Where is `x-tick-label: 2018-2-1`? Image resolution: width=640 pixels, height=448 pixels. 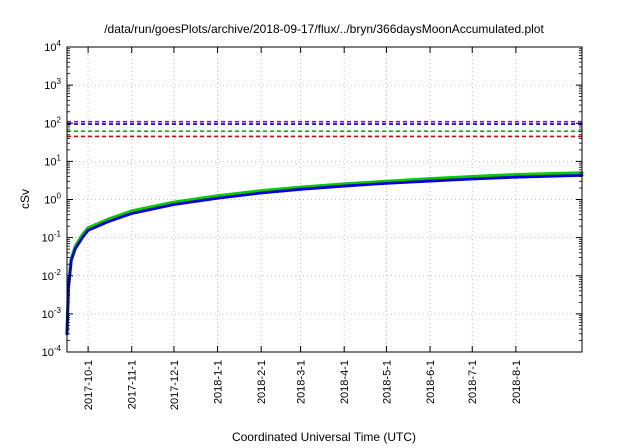
x-tick-label: 2018-2-1 is located at coordinates (262, 382).